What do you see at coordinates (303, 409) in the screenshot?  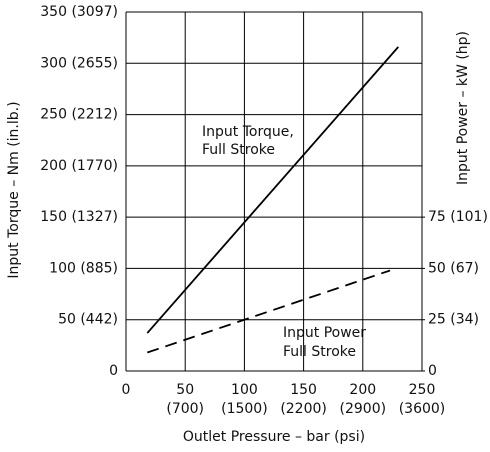 I see `x-secondary-tick-label: (2200)` at bounding box center [303, 409].